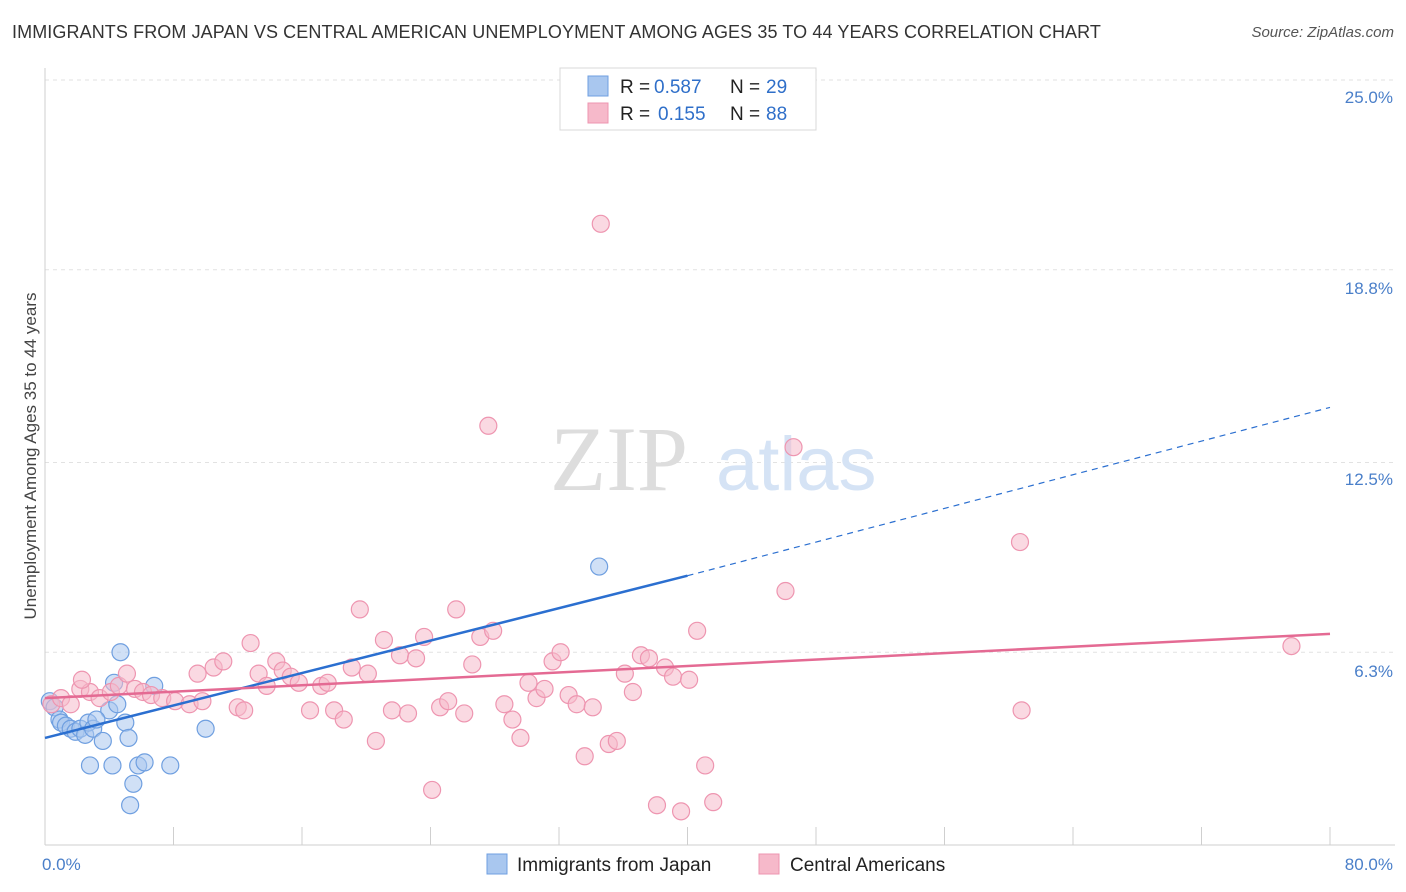 Image resolution: width=1406 pixels, height=892 pixels. I want to click on series-legend-swatch-central, so click(769, 864).